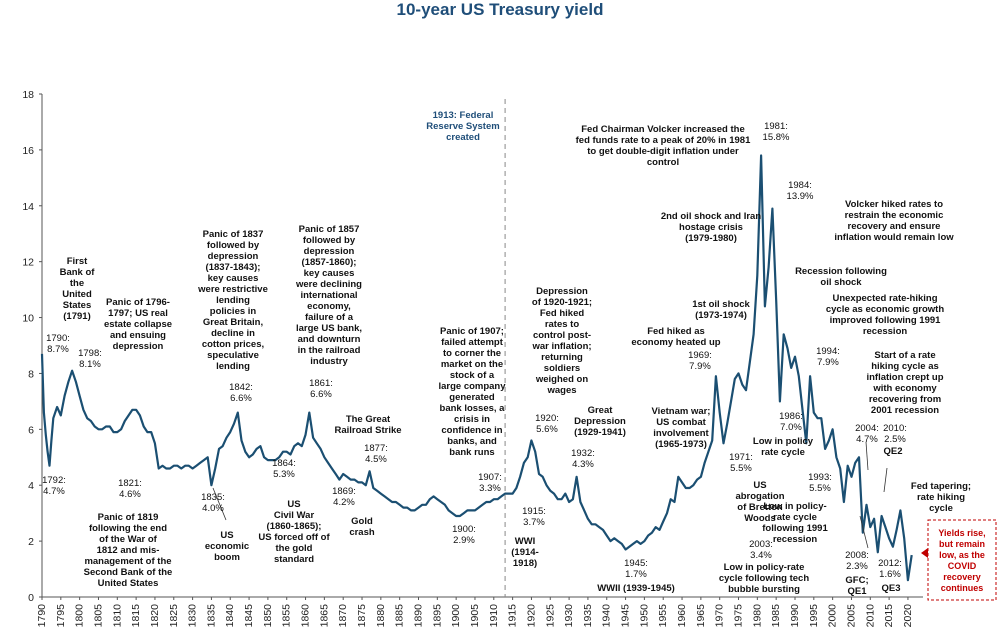 The width and height of the screenshot is (1000, 638). Describe the element at coordinates (721, 315) in the screenshot. I see `event-note-line: (1973-1974)` at that location.